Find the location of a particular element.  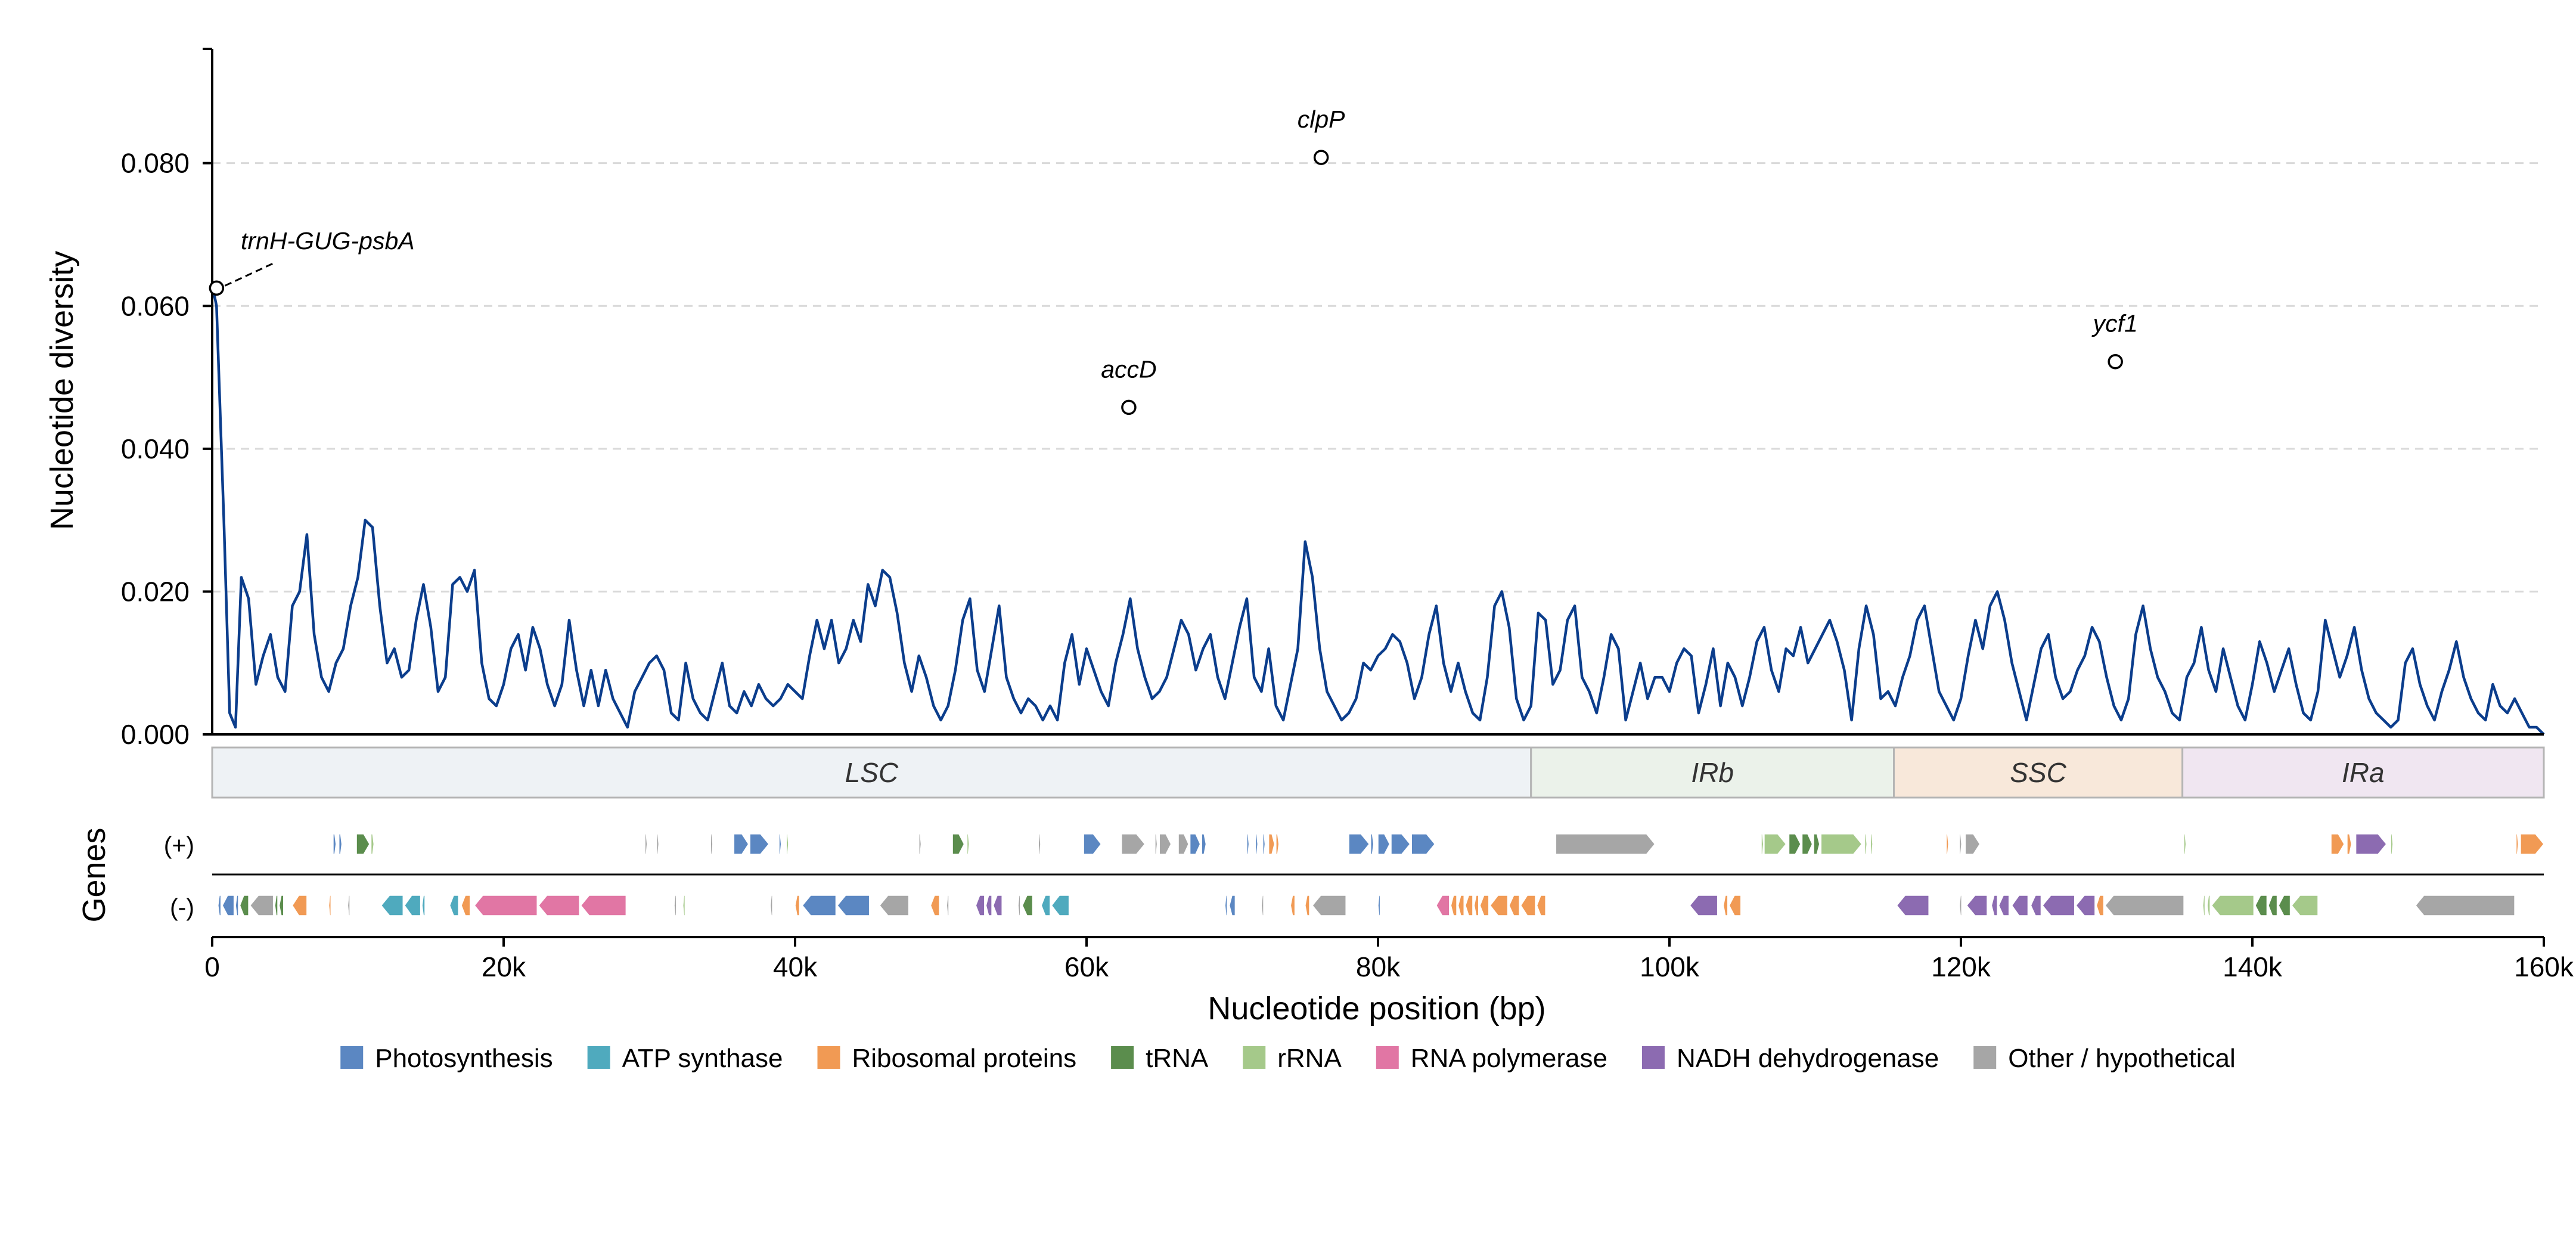

gene-track-title: Genes is located at coordinates (94, 874).